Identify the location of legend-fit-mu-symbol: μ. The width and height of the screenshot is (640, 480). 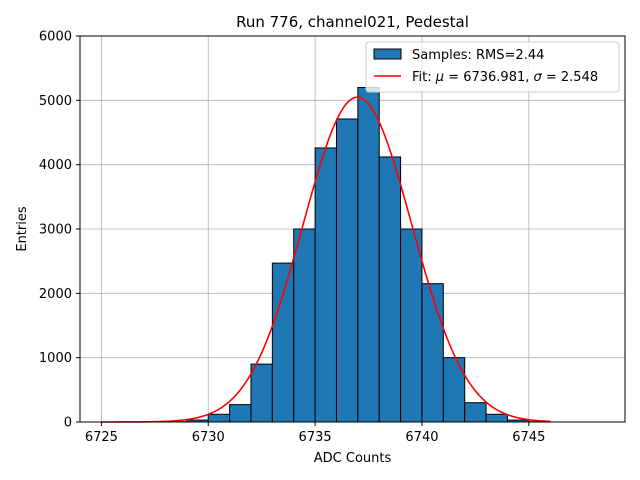
(439, 77).